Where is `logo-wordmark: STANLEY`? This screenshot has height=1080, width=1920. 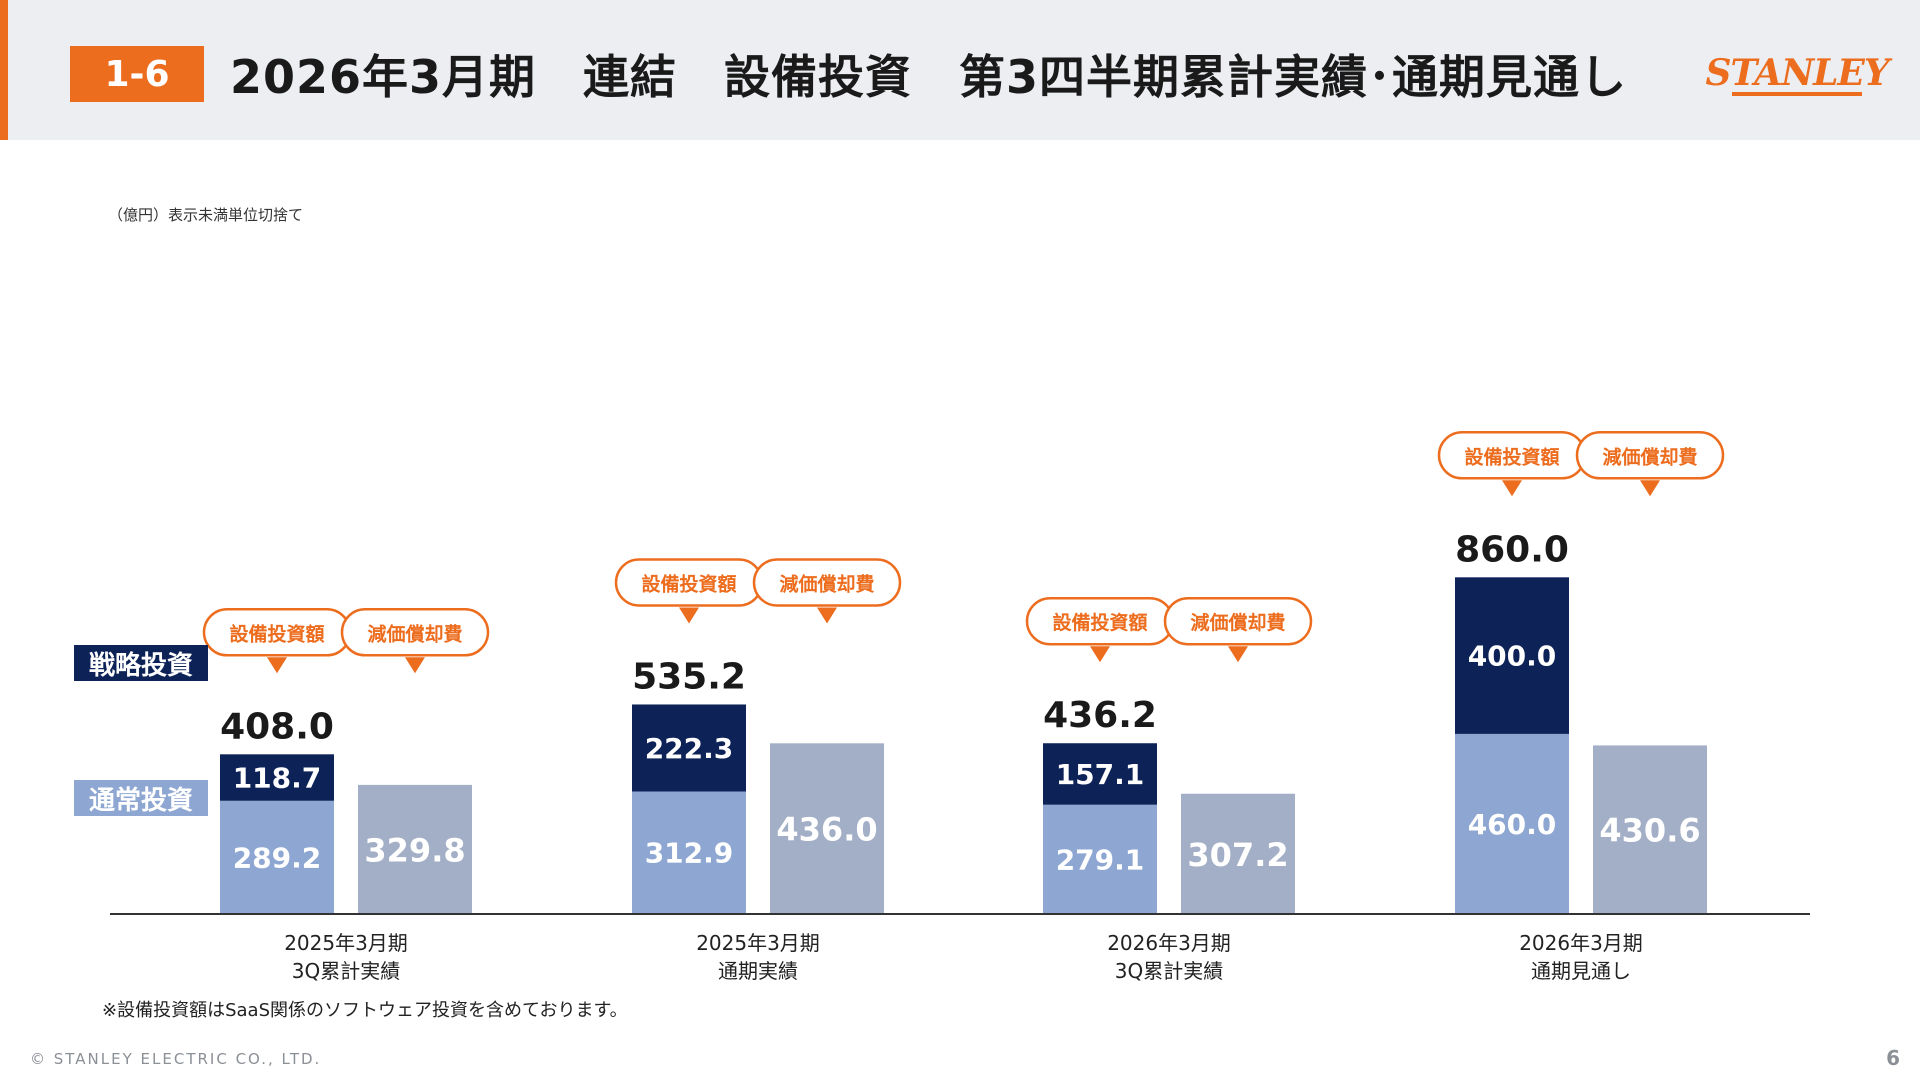 logo-wordmark: STANLEY is located at coordinates (1797, 73).